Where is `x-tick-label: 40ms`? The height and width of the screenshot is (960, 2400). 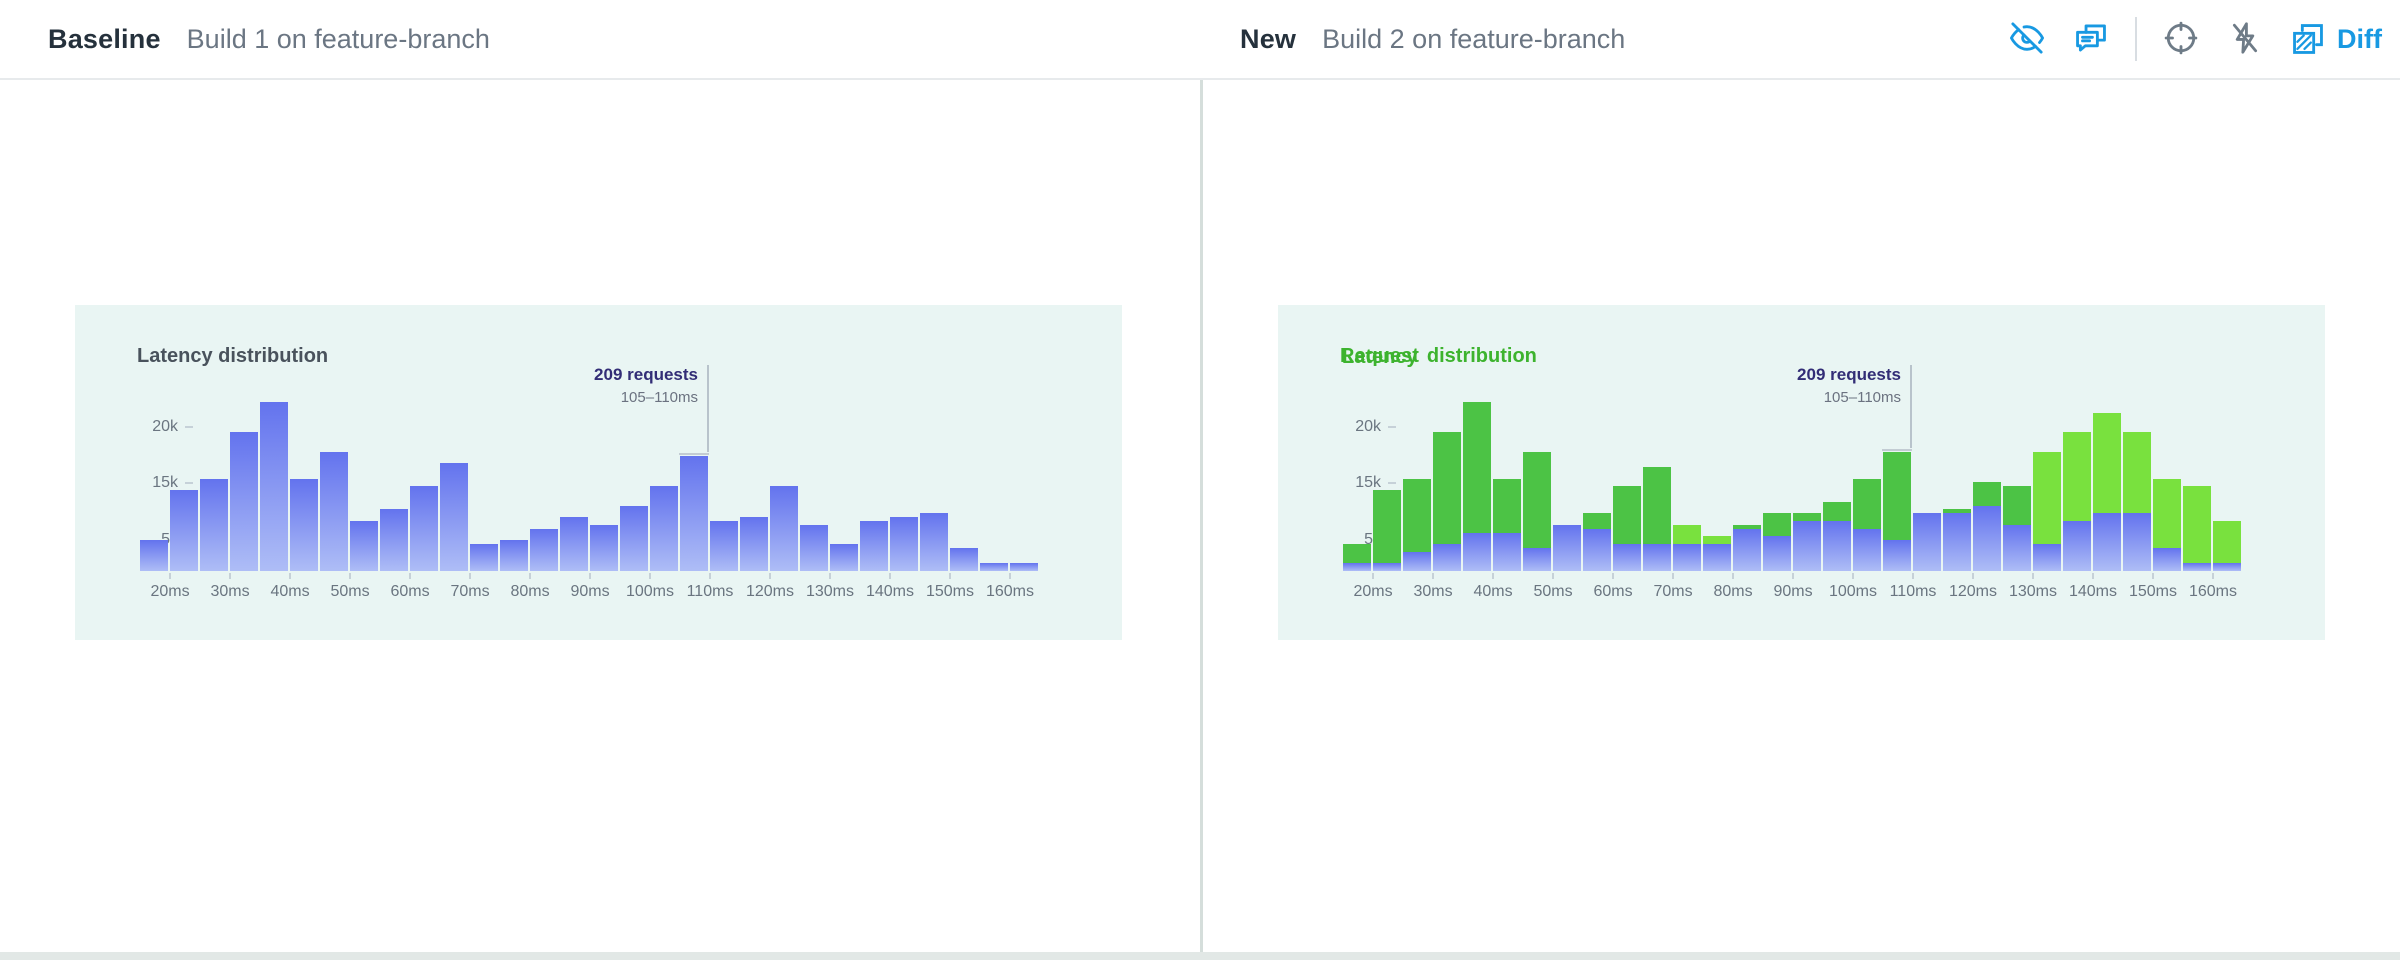 x-tick-label: 40ms is located at coordinates (290, 591).